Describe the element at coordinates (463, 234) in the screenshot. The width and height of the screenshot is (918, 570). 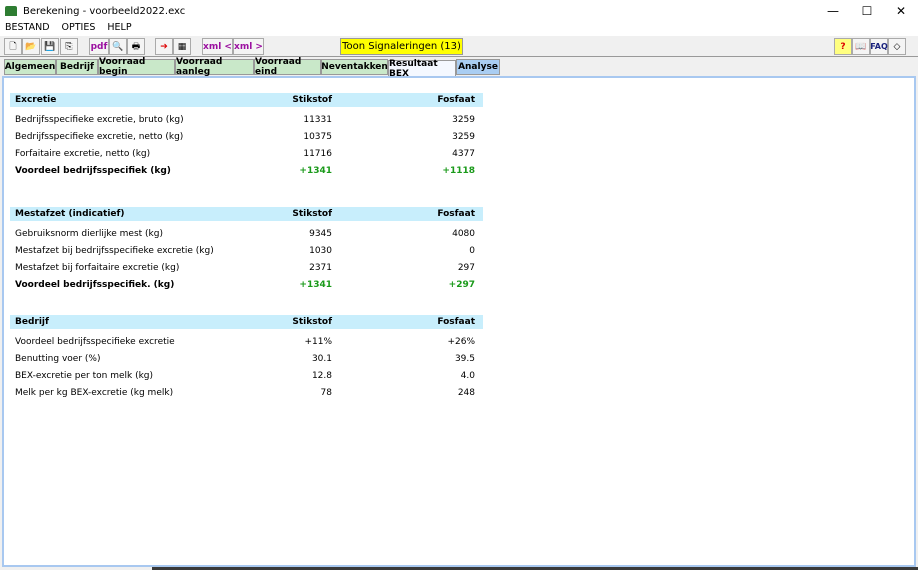
I see `fosfaat-value: 4080` at that location.